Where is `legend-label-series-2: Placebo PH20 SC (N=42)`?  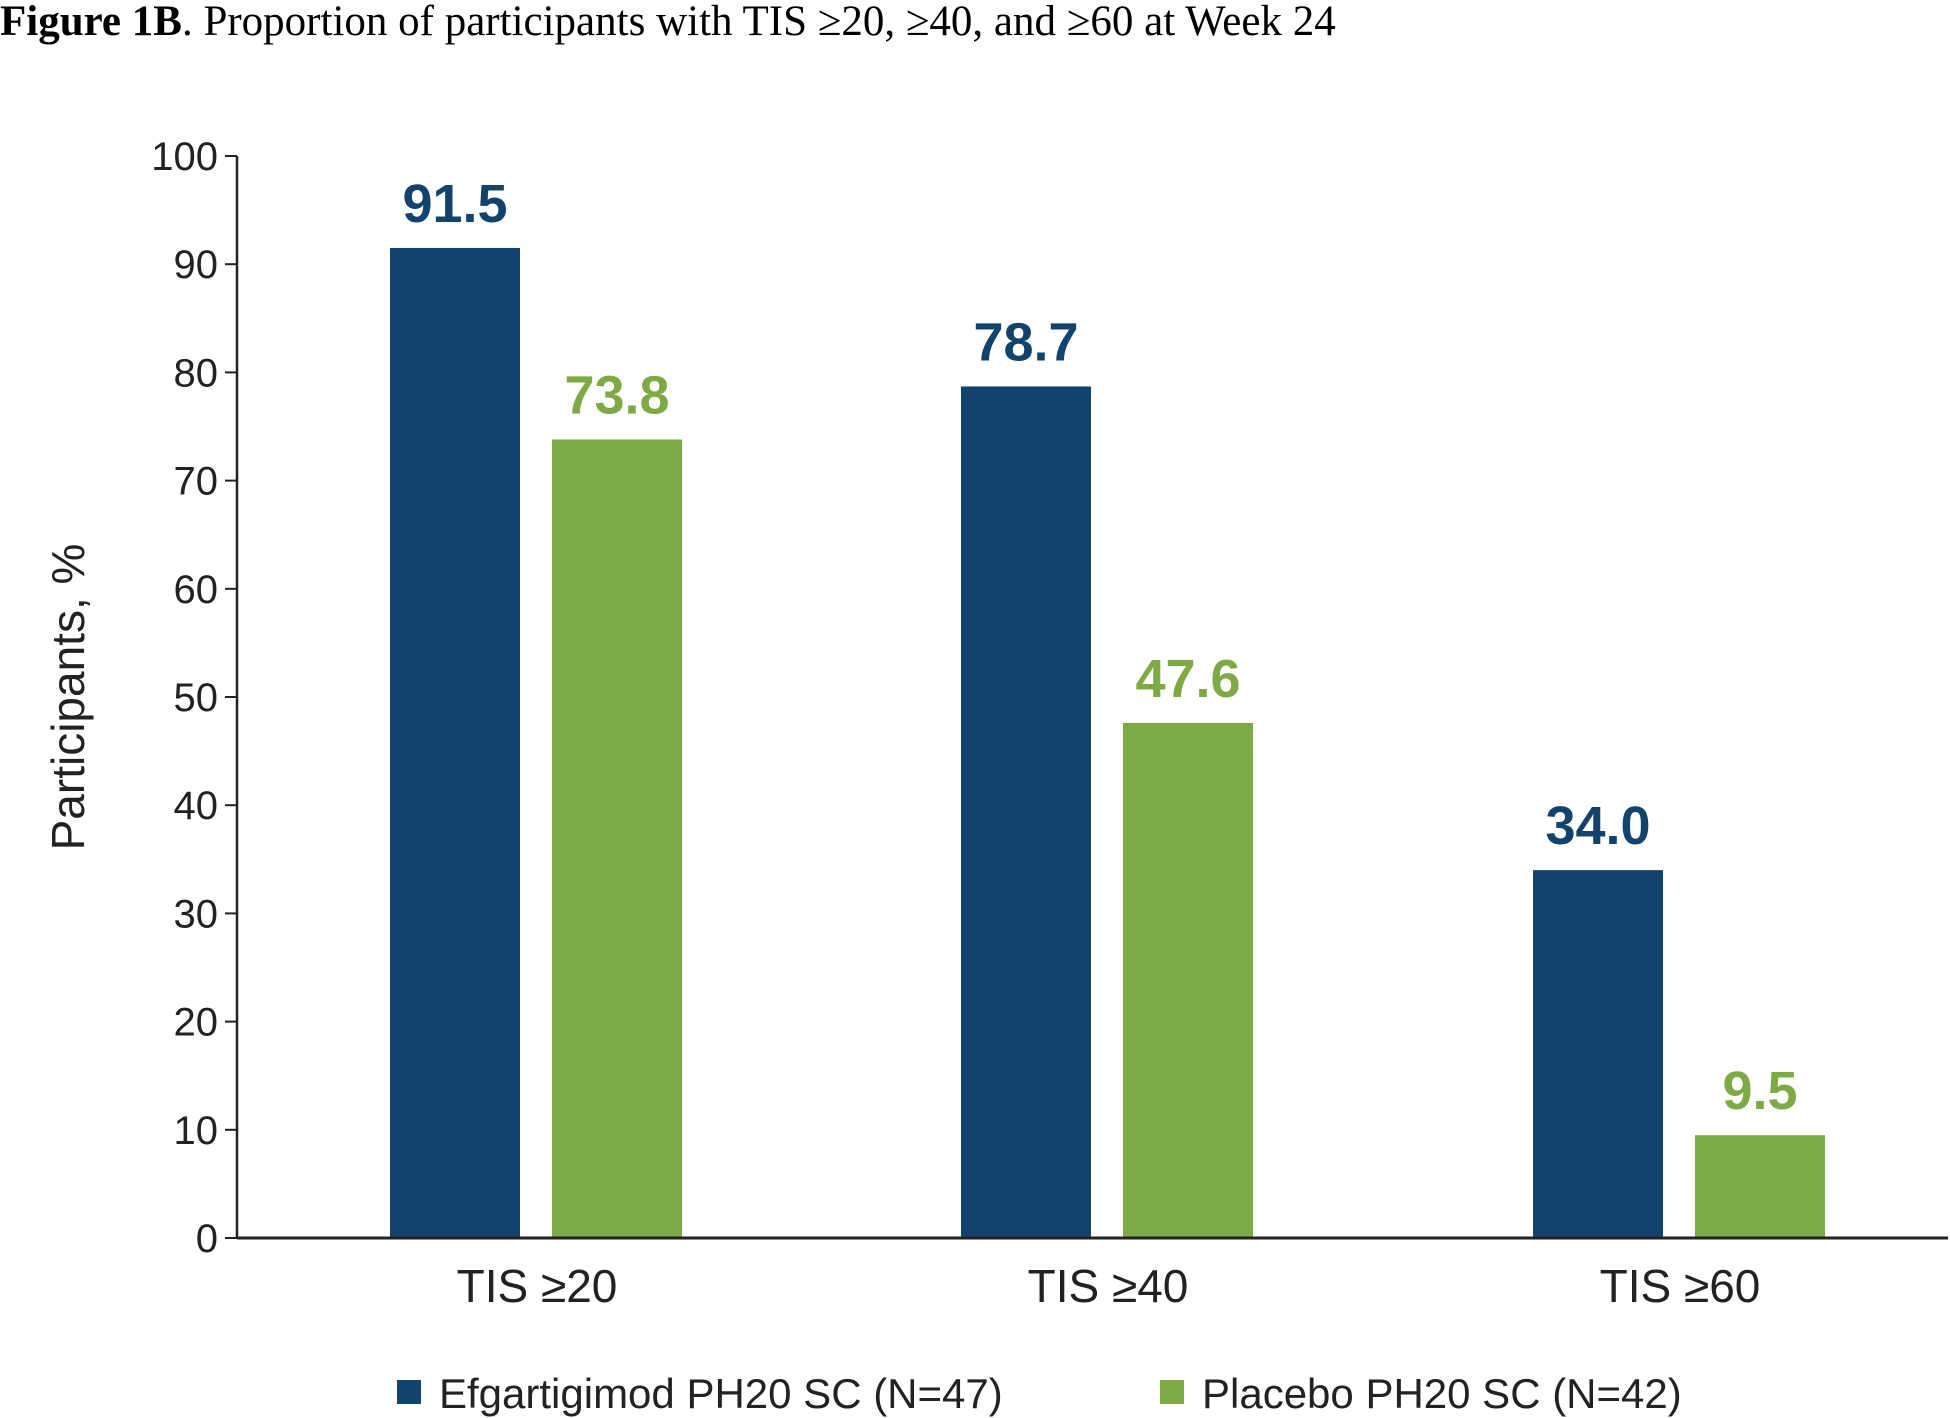
legend-label-series-2: Placebo PH20 SC (N=42) is located at coordinates (1442, 1393).